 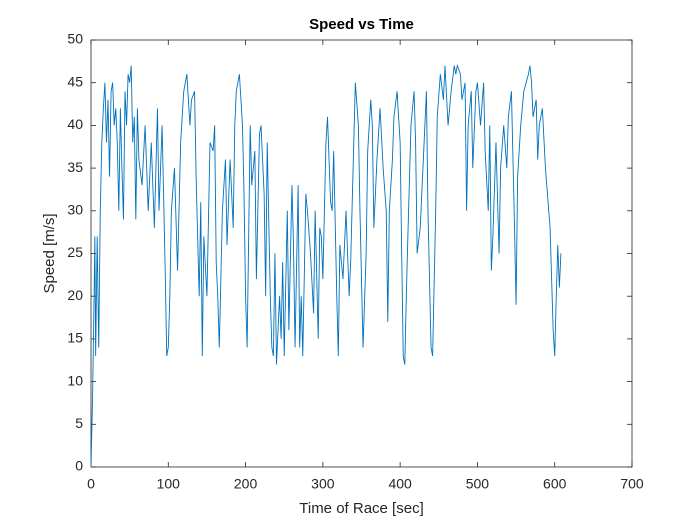 What do you see at coordinates (323, 484) in the screenshot?
I see `x-tick-label: 300` at bounding box center [323, 484].